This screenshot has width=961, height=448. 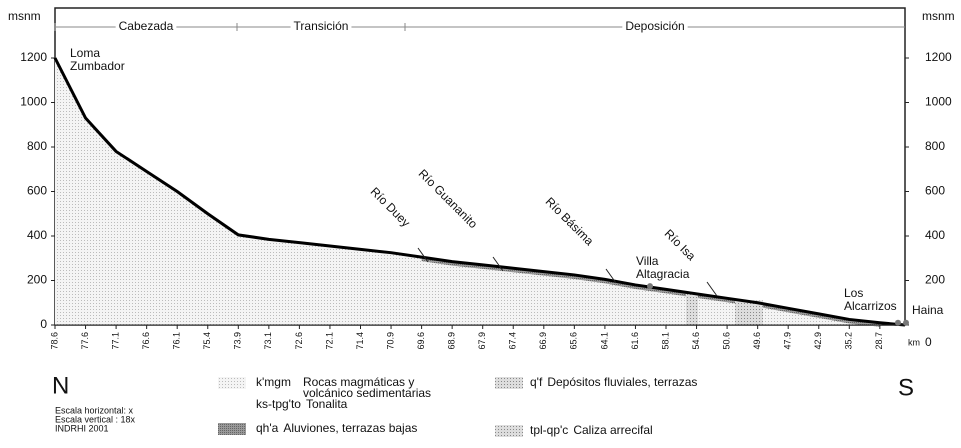 I want to click on x-tick-label: 47.9, so click(x=788, y=341).